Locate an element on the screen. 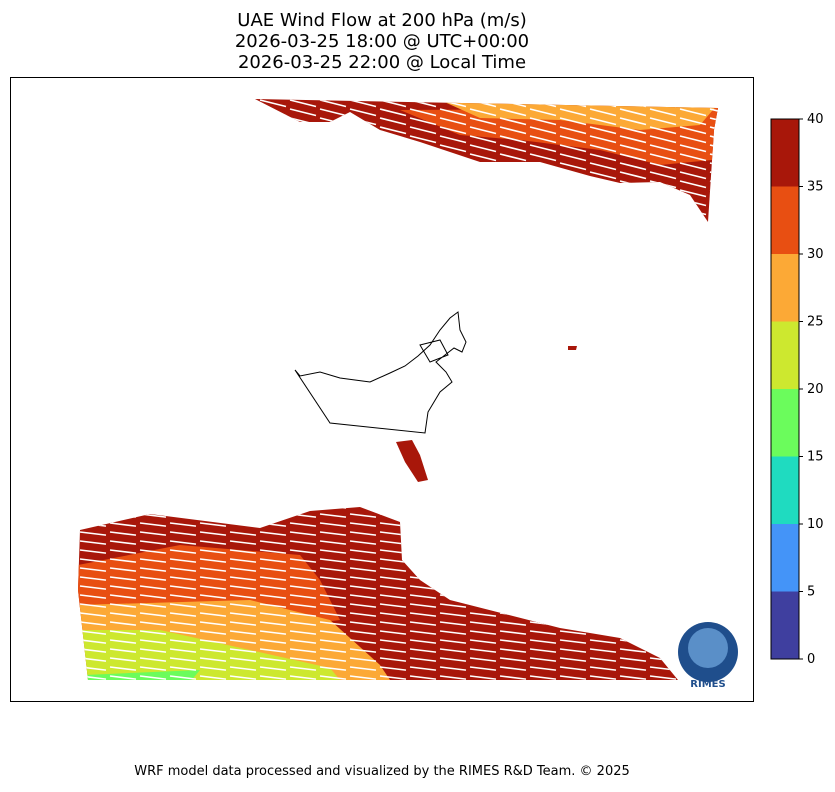 This screenshot has height=792, width=835. logo: RIMES is located at coordinates (708, 656).